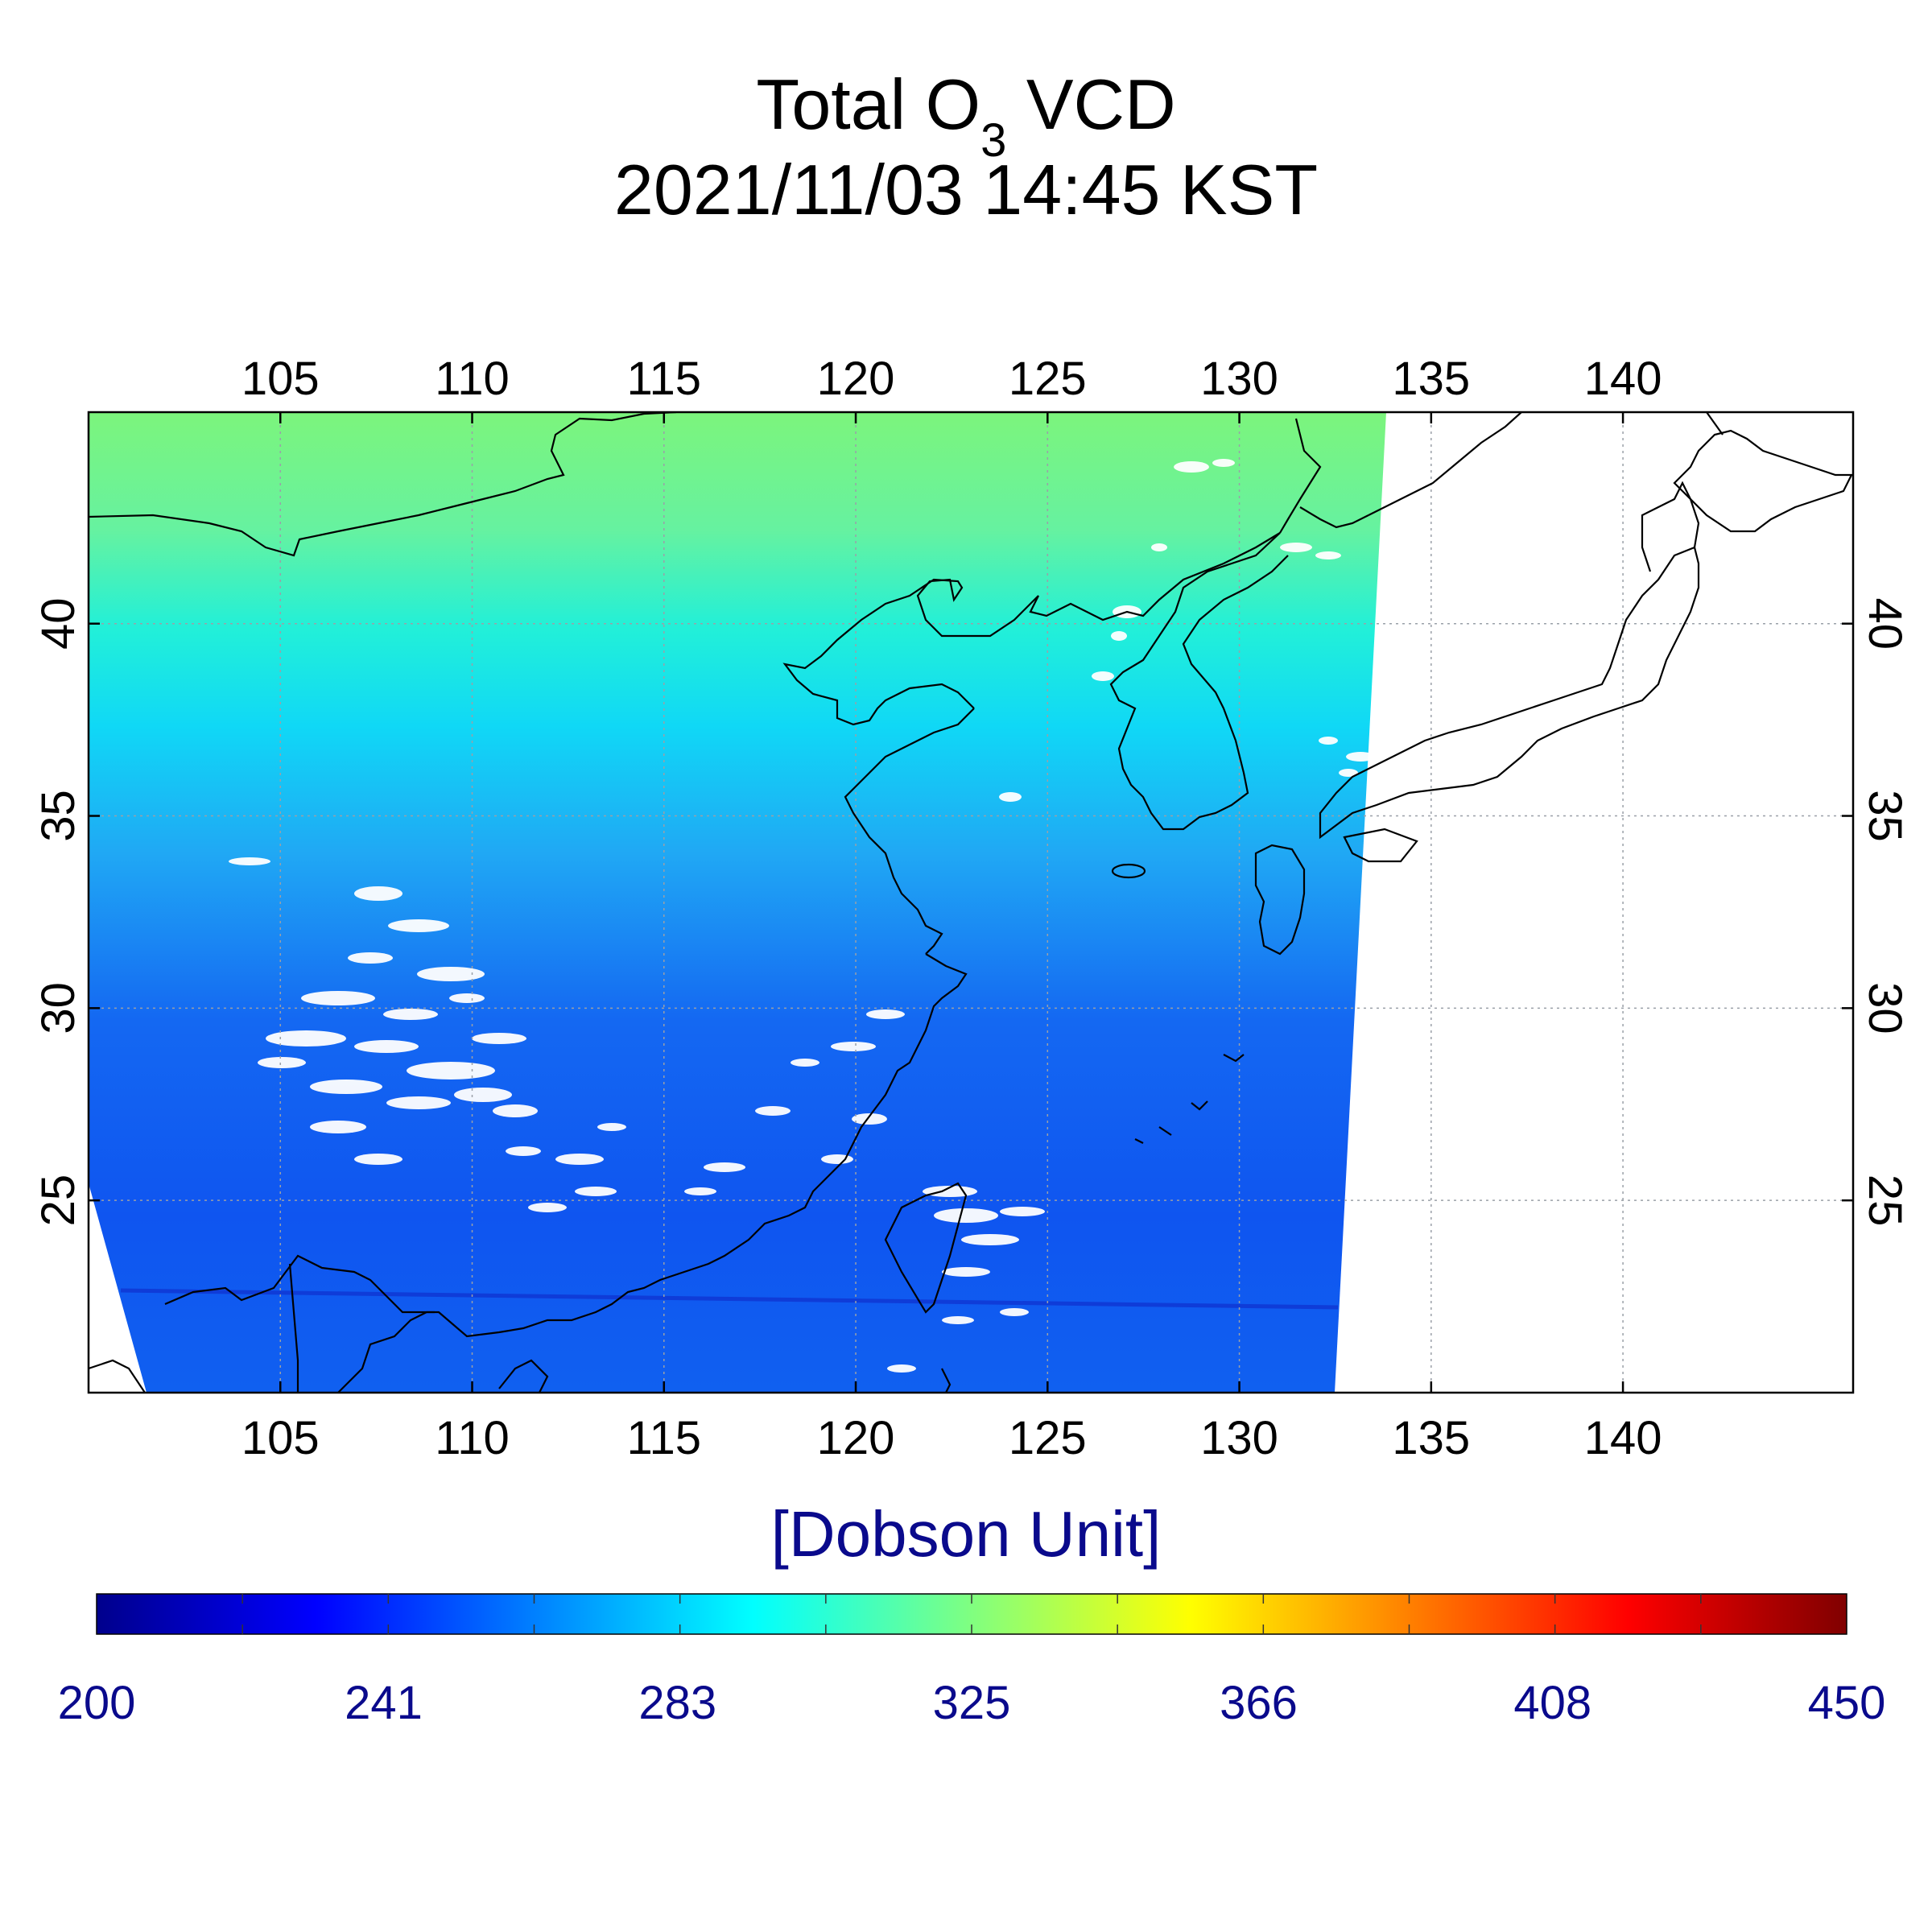 The width and height of the screenshot is (1932, 1932). What do you see at coordinates (58, 1200) in the screenshot?
I see `lat-label-left: 25` at bounding box center [58, 1200].